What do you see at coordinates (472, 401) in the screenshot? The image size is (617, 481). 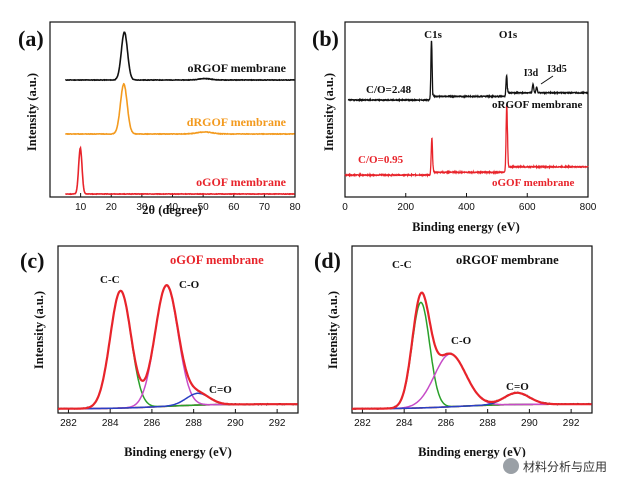 I see `panel-d-component-cdo` at bounding box center [472, 401].